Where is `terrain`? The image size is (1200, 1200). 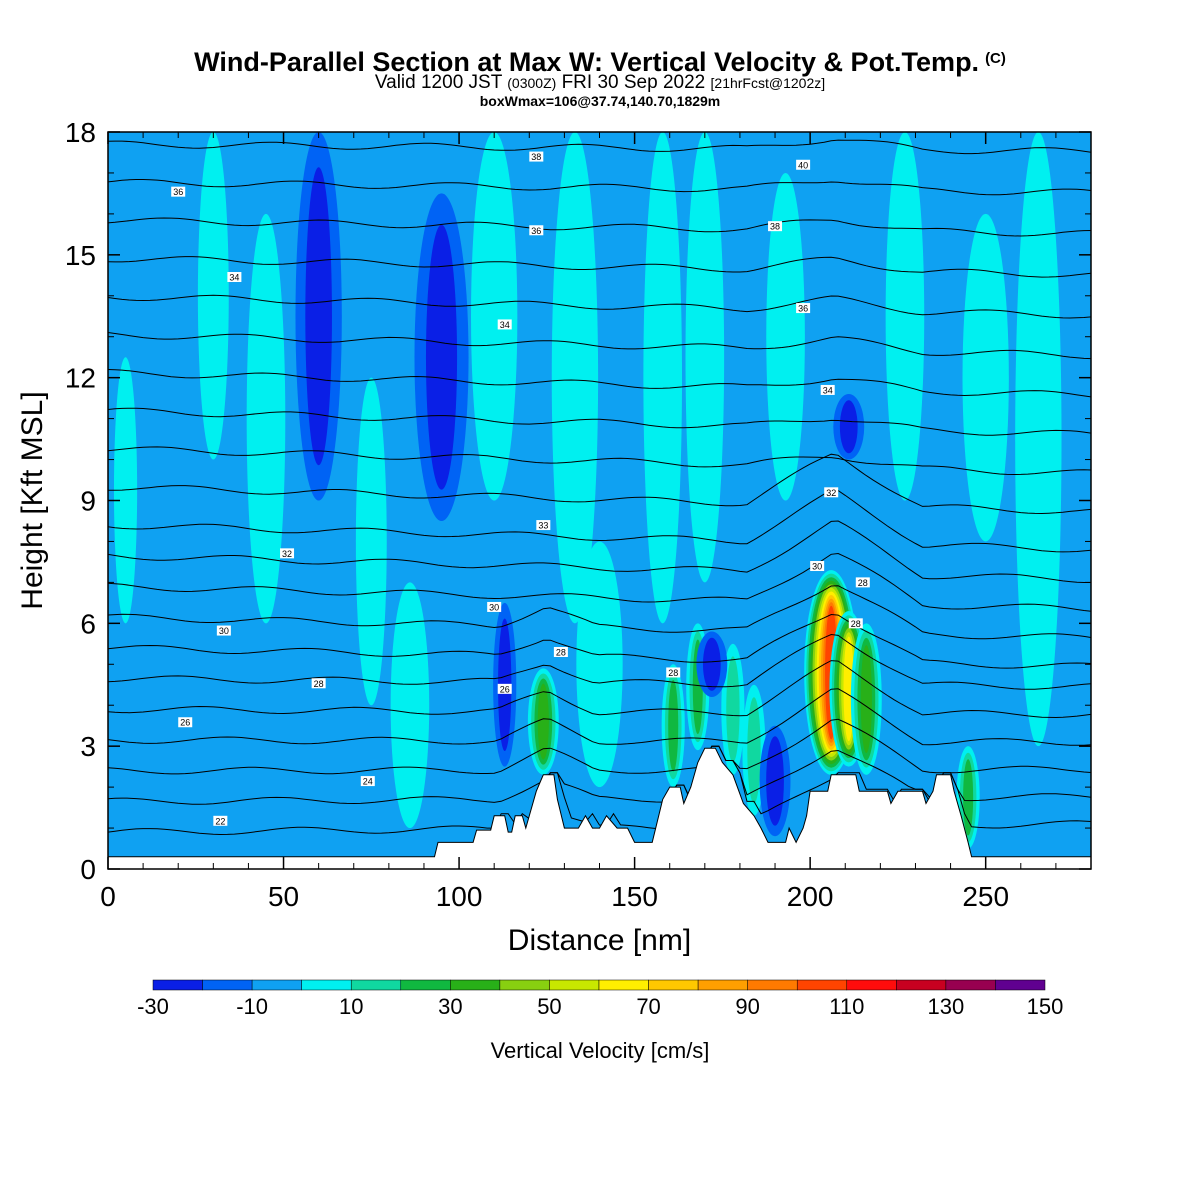
terrain is located at coordinates (599, 808).